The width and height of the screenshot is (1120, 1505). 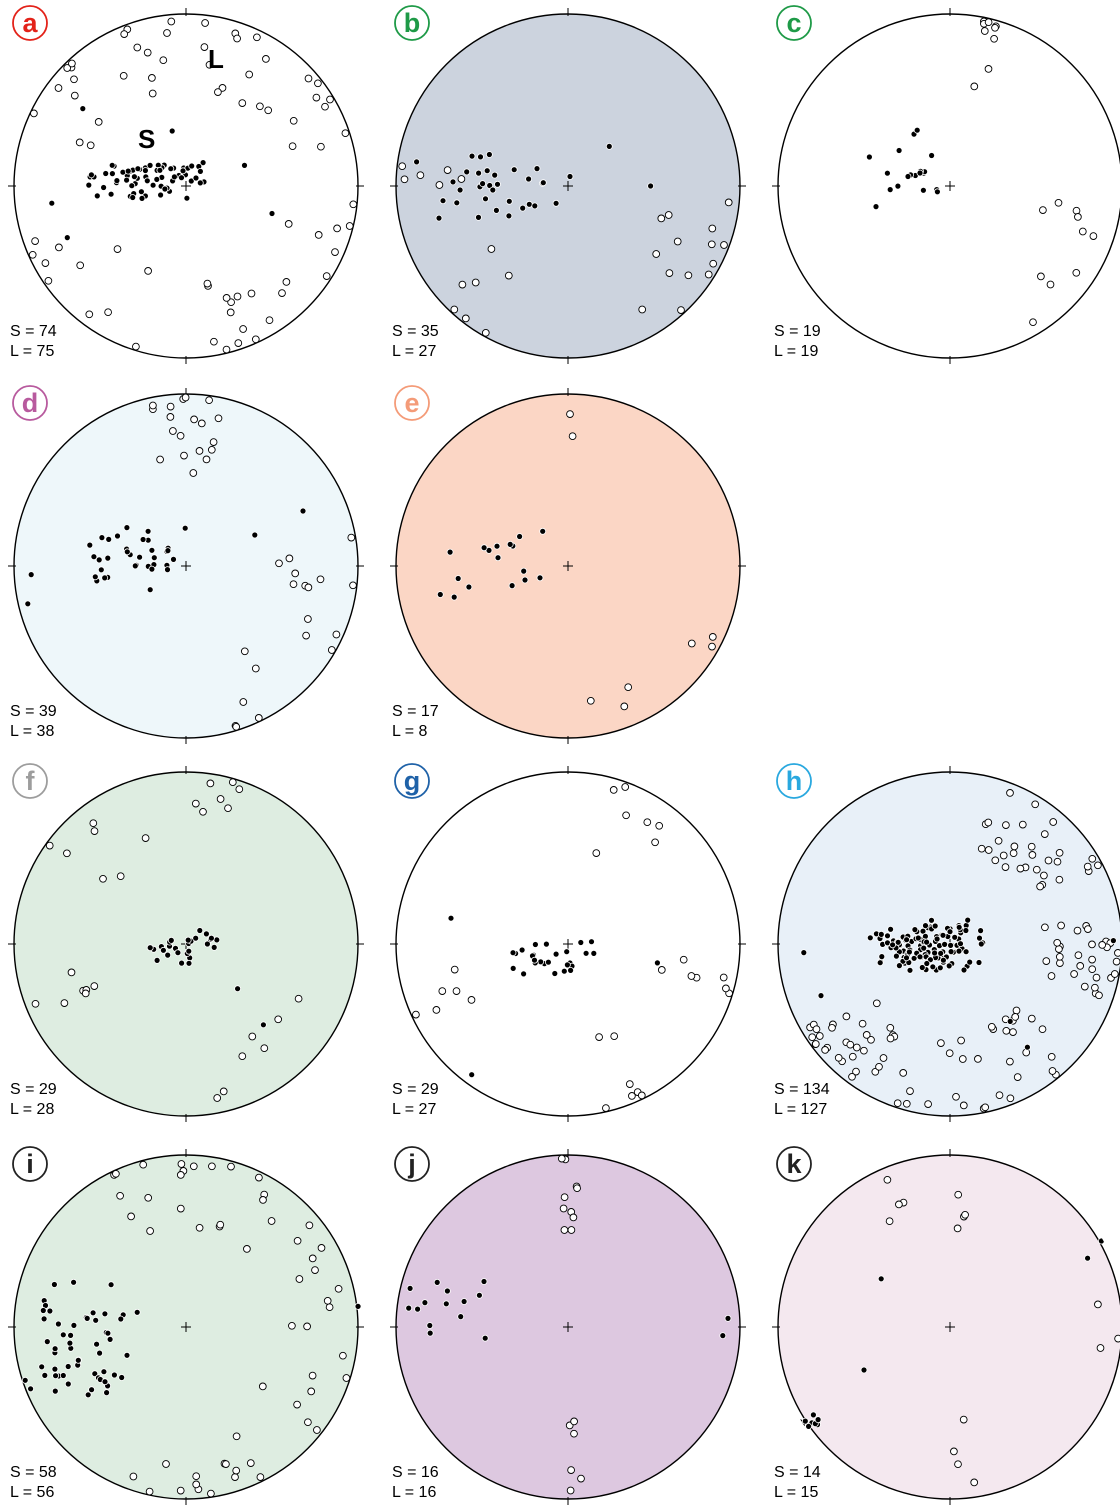 What do you see at coordinates (186, 566) in the screenshot?
I see `center-cross` at bounding box center [186, 566].